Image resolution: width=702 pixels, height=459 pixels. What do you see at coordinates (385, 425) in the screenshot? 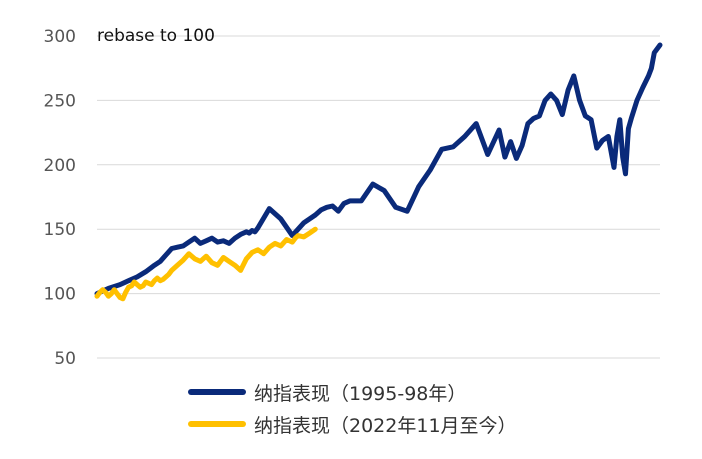
I see `legend-label-2022: 纳指表现（2022年11月至今）` at bounding box center [385, 425].